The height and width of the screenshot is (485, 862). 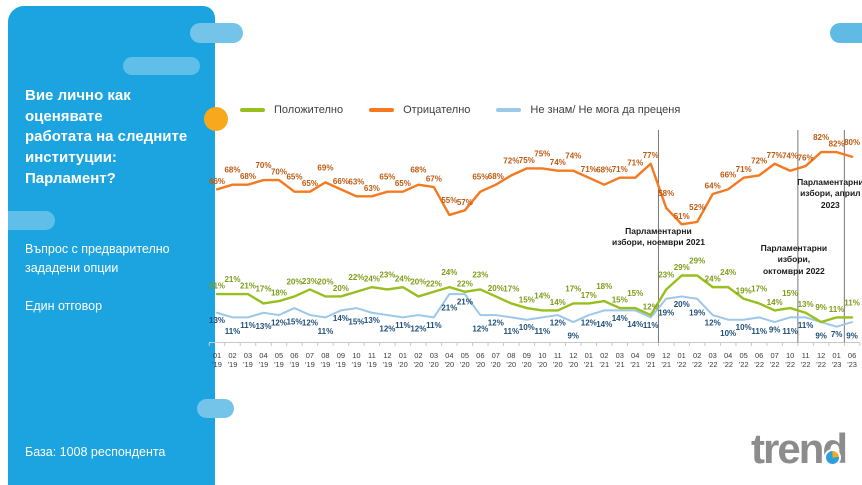 I want to click on negative-data-label: 74%, so click(x=558, y=162).